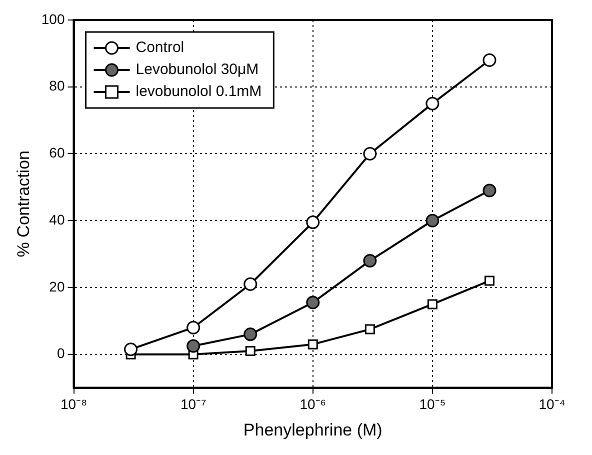 Image resolution: width=592 pixels, height=455 pixels. I want to click on legend-label: levobunolol 0.1mM, so click(199, 91).